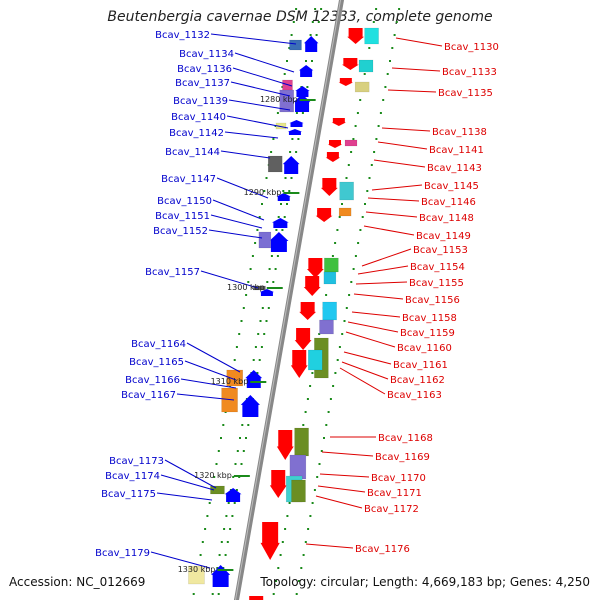 The width and height of the screenshot is (600, 600). I want to click on kbp-tick-label: 1290 kbp, so click(263, 192).